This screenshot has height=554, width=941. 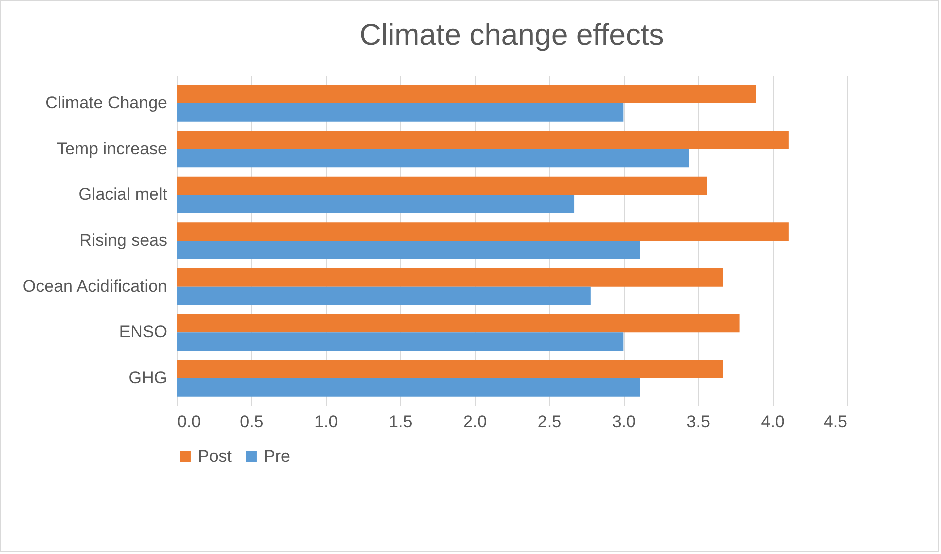 What do you see at coordinates (123, 194) in the screenshot?
I see `y-tick-label: Glacial melt` at bounding box center [123, 194].